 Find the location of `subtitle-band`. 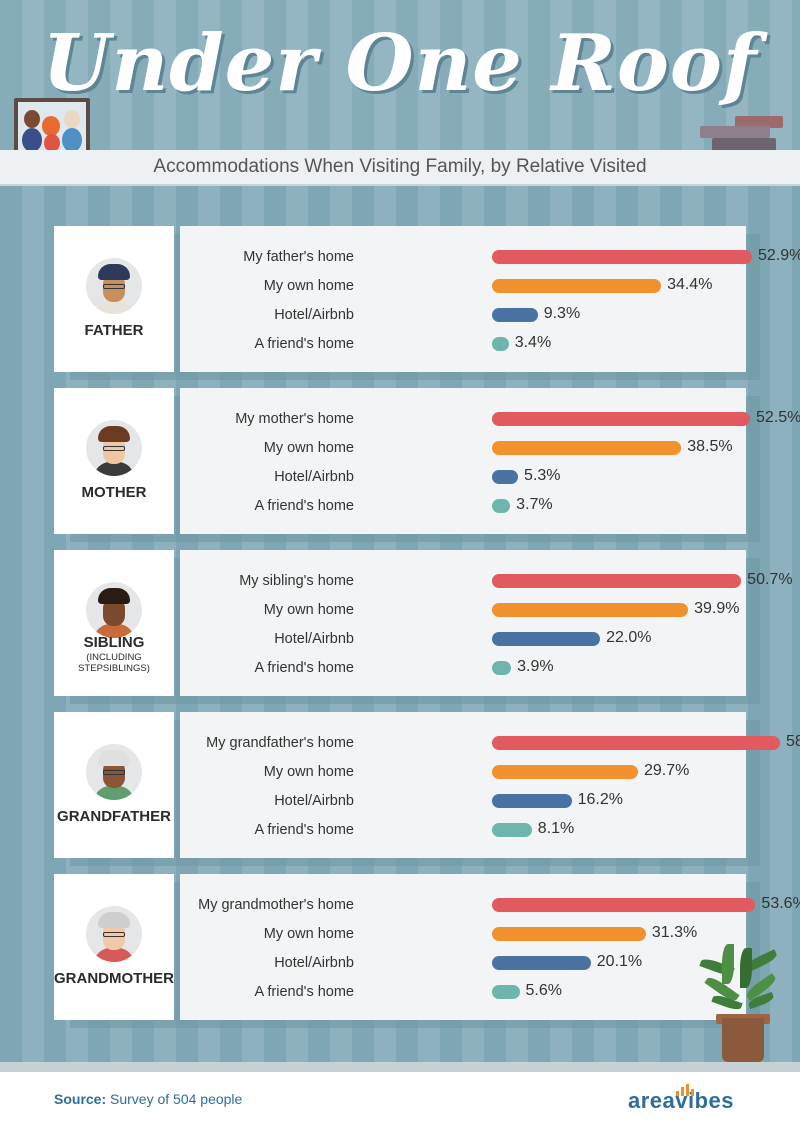

subtitle-band is located at coordinates (400, 168).